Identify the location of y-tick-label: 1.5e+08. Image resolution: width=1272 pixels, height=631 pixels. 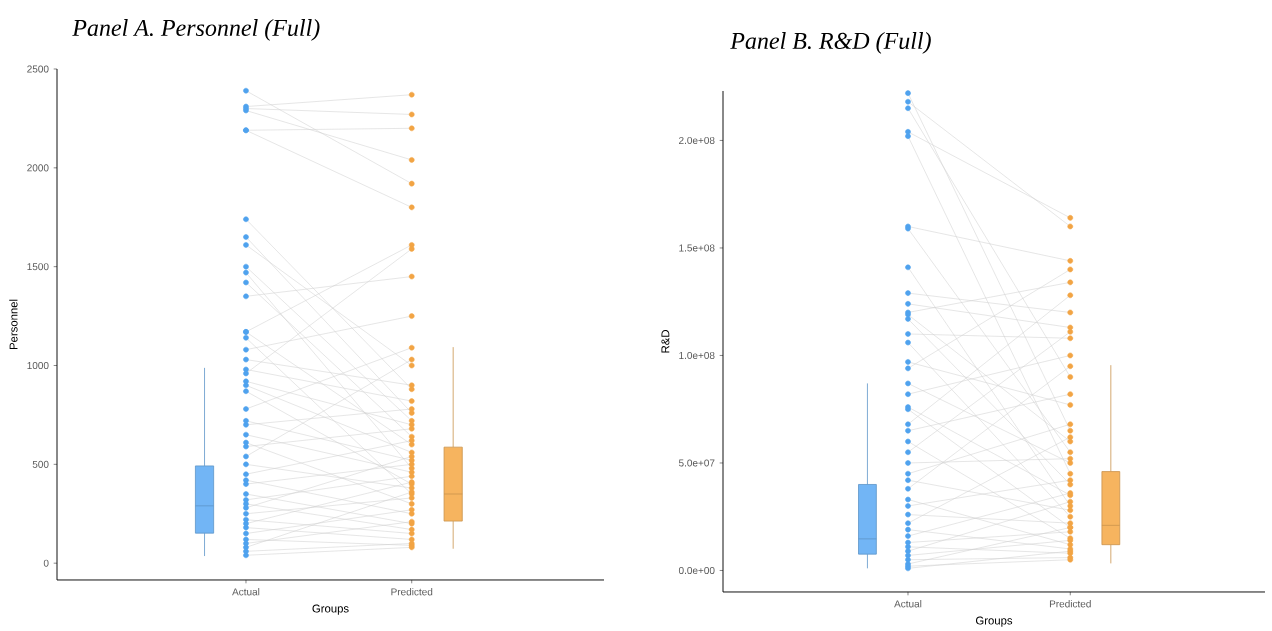
(697, 248).